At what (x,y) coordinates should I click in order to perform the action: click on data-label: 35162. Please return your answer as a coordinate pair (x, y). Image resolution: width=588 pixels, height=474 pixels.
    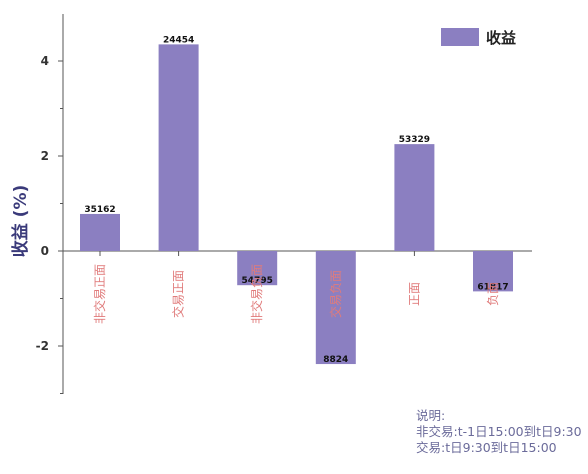
    Looking at the image, I should click on (99, 210).